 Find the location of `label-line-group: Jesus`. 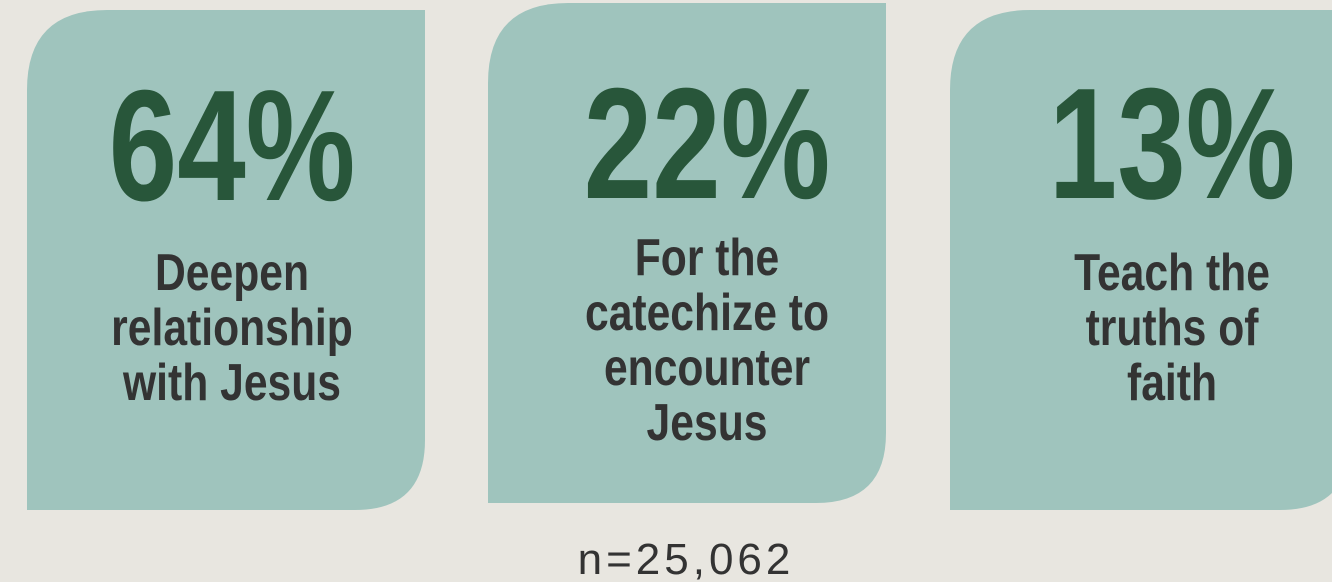

label-line-group: Jesus is located at coordinates (707, 423).